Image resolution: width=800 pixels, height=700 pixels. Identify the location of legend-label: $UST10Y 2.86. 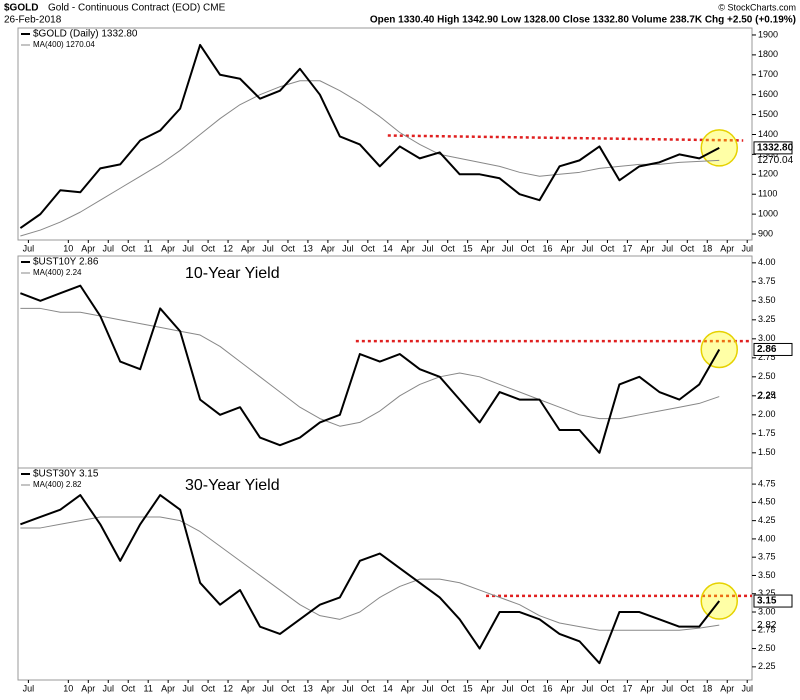
(66, 262).